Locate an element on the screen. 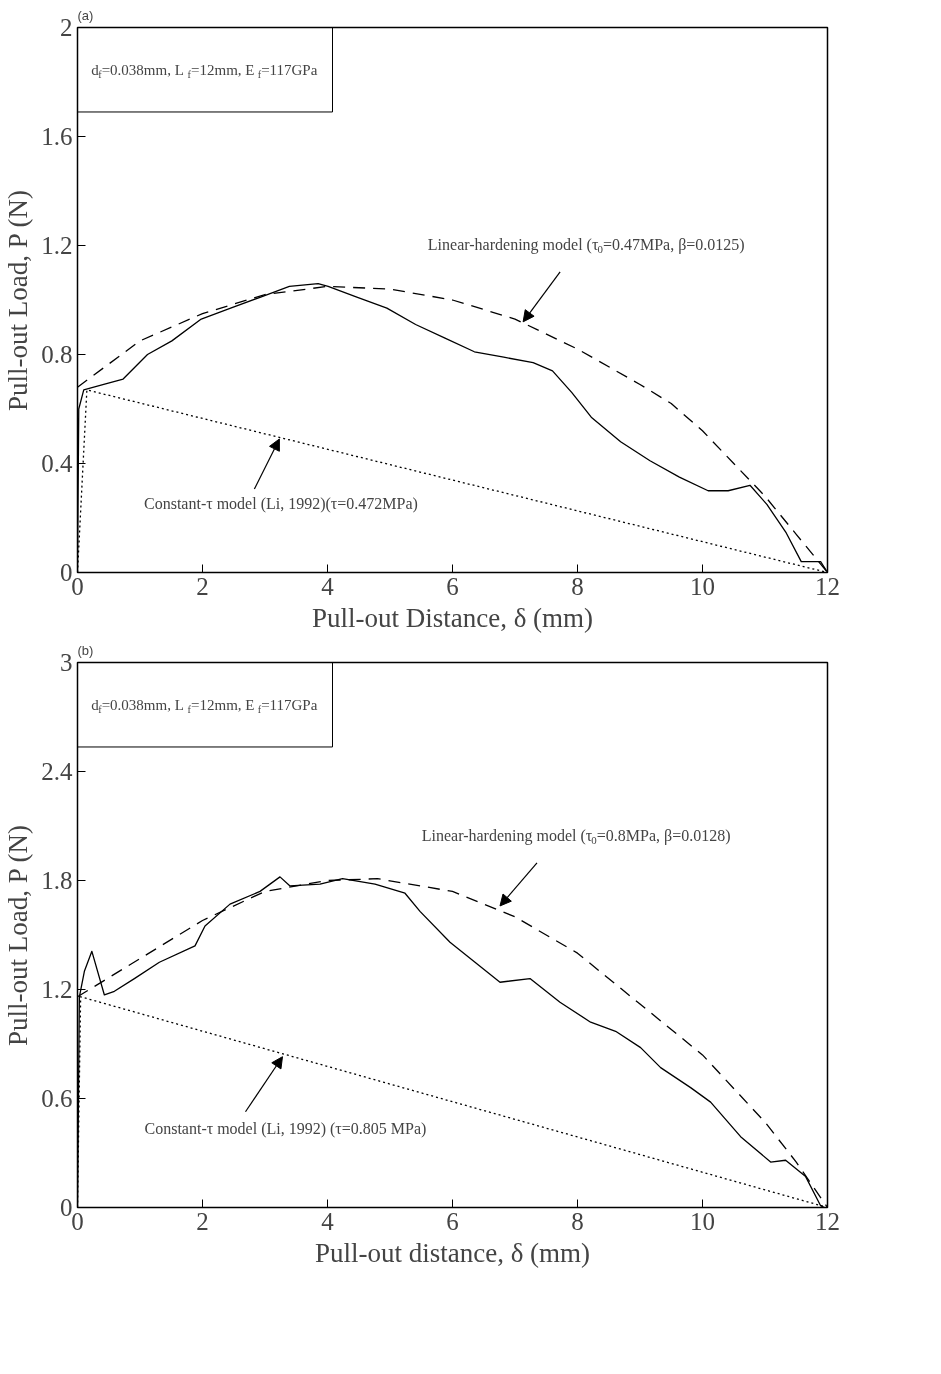  y-tick-label: 1.6 is located at coordinates (57, 136).